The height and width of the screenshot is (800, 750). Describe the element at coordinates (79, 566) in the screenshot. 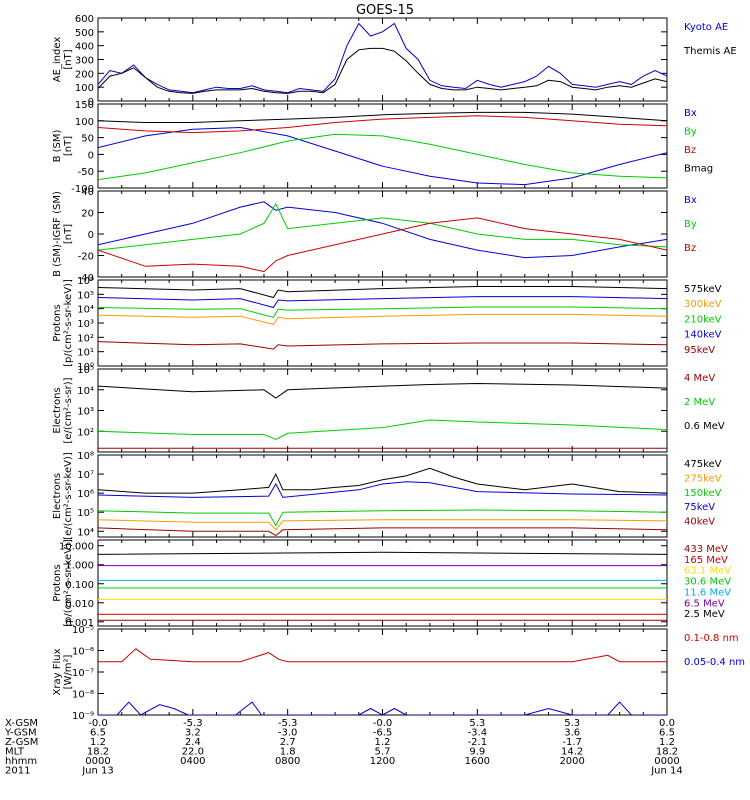

I see `y-tick-label: 1.000` at that location.